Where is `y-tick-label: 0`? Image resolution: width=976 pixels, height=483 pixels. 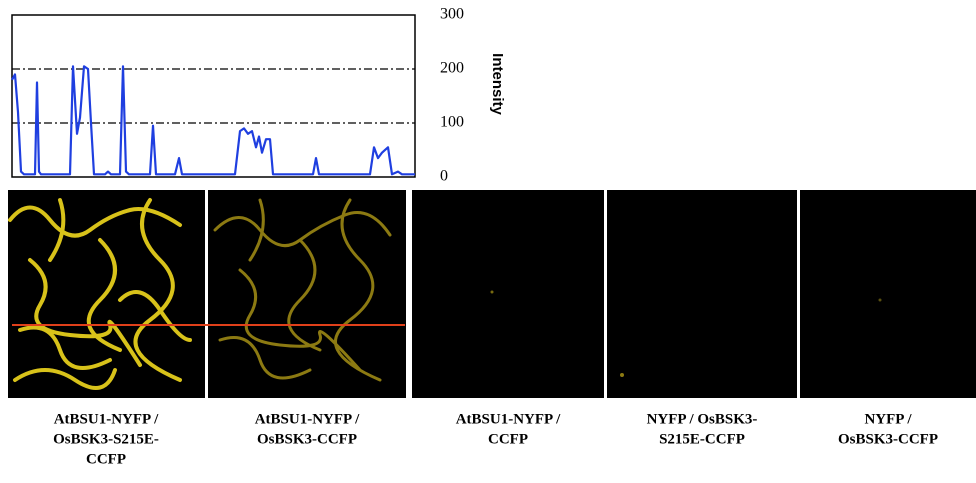
y-tick-label: 0 is located at coordinates (444, 176).